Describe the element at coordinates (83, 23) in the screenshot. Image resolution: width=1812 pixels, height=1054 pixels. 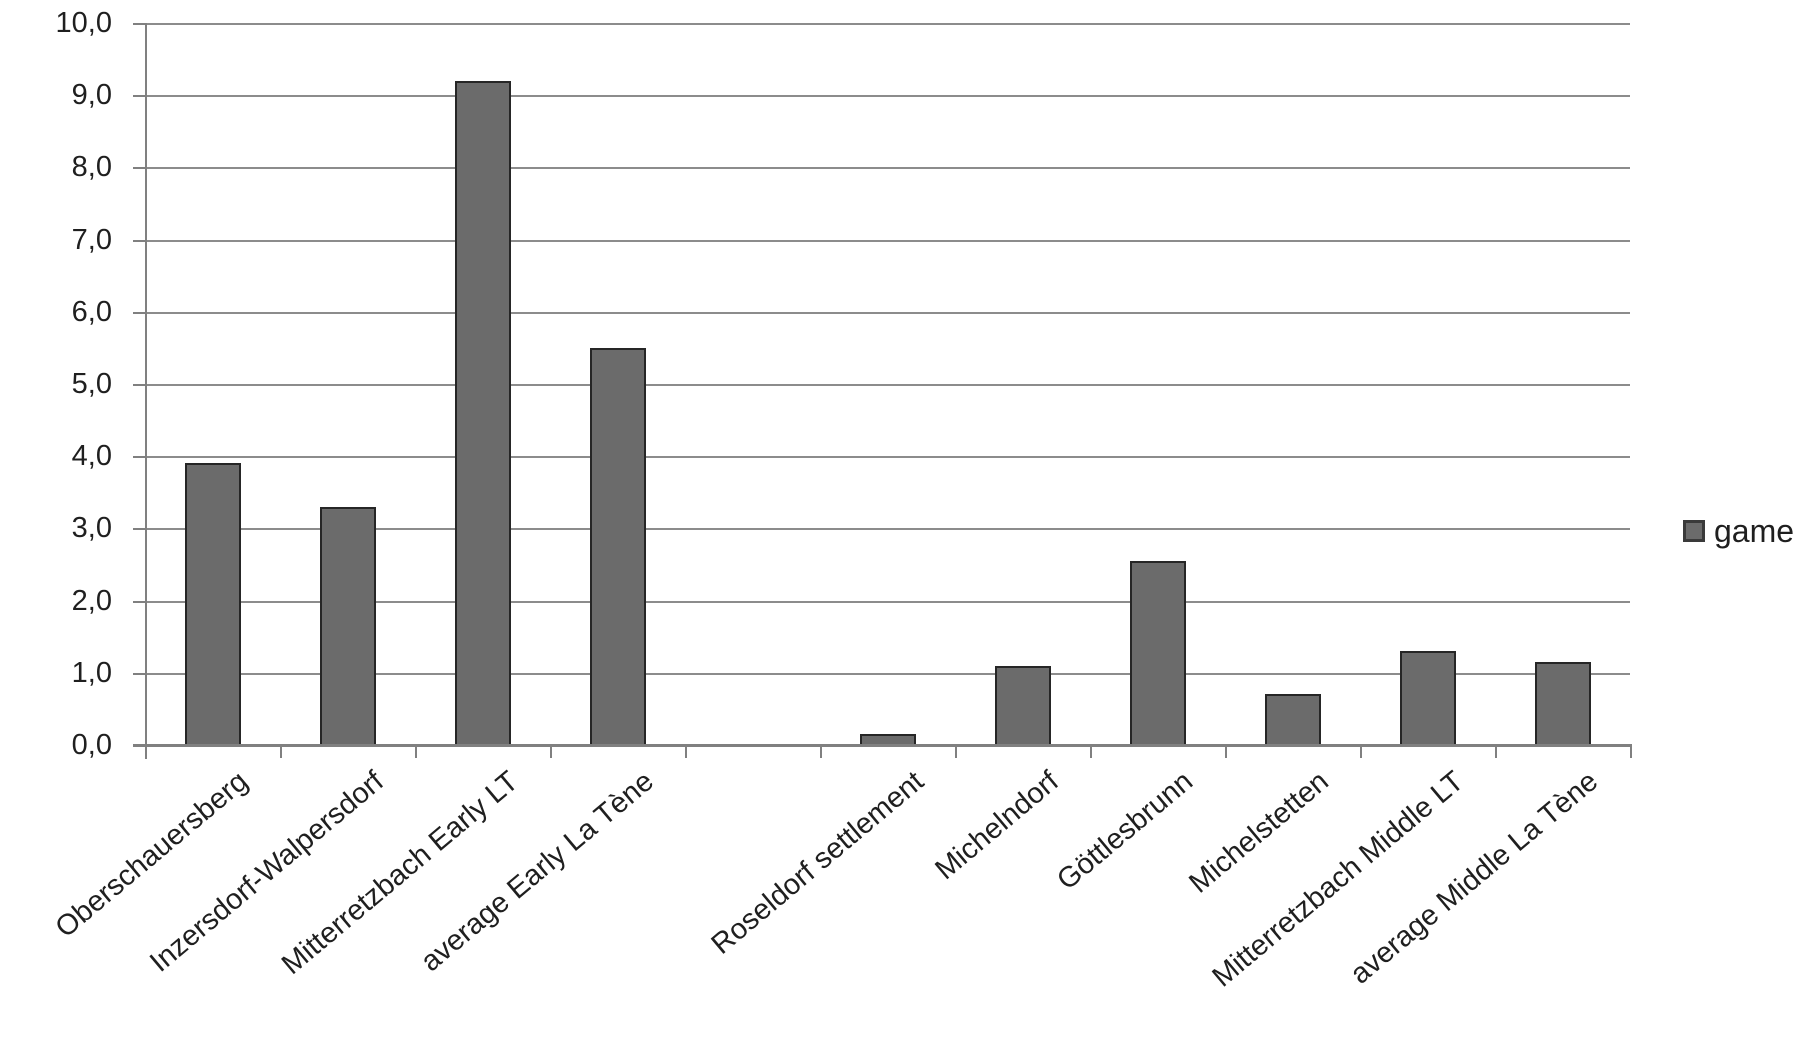
I see `y-axis-label: 10,0` at that location.